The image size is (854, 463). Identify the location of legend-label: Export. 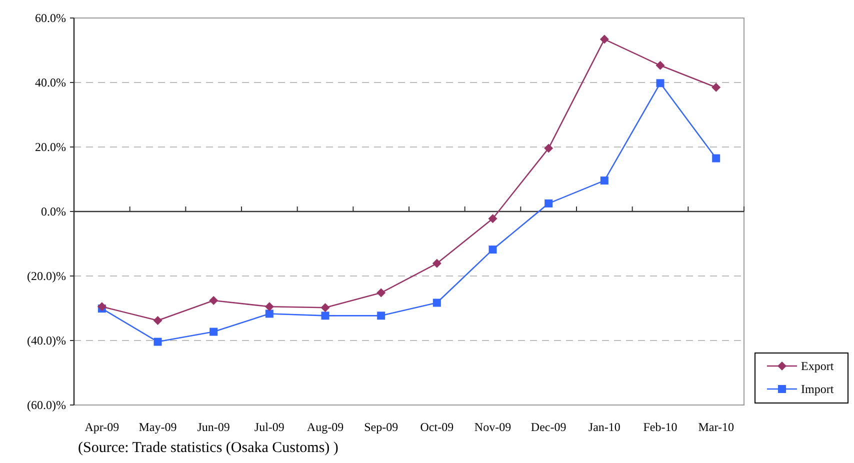
(817, 366).